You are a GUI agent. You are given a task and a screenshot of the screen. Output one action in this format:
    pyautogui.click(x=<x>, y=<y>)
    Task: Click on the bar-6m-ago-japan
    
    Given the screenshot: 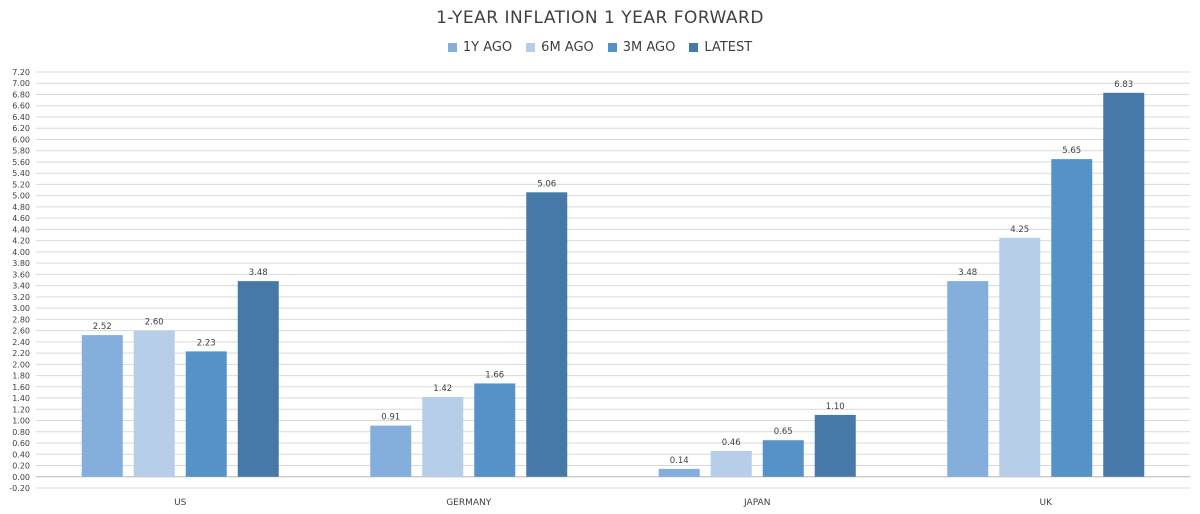 What is the action you would take?
    pyautogui.click(x=731, y=463)
    